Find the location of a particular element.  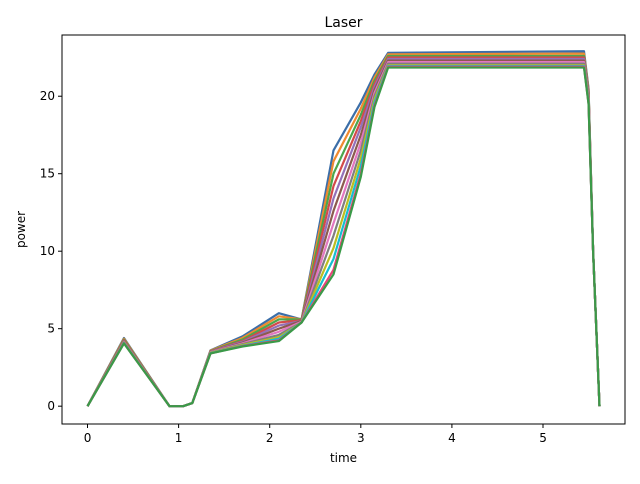

y-axis-ticks: 0 5 10 15 20 is located at coordinates (51, 251).